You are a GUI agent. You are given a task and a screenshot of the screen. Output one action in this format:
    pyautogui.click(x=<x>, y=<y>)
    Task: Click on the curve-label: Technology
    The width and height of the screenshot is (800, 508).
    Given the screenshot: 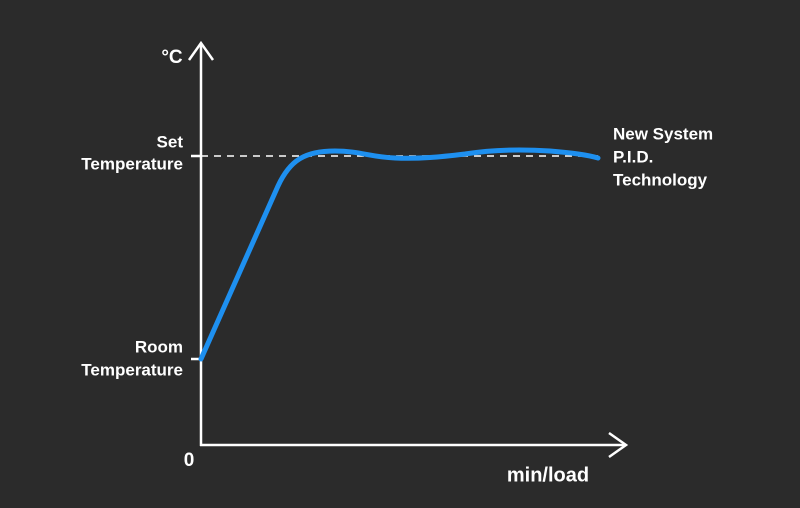 What is the action you would take?
    pyautogui.click(x=660, y=179)
    